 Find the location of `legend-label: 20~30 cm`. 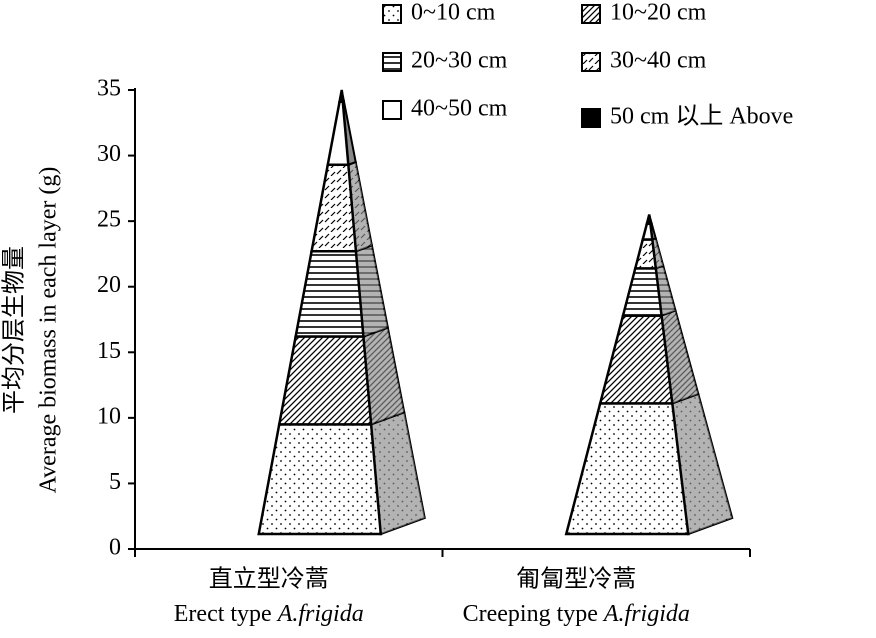

legend-label: 20~30 cm is located at coordinates (459, 61).